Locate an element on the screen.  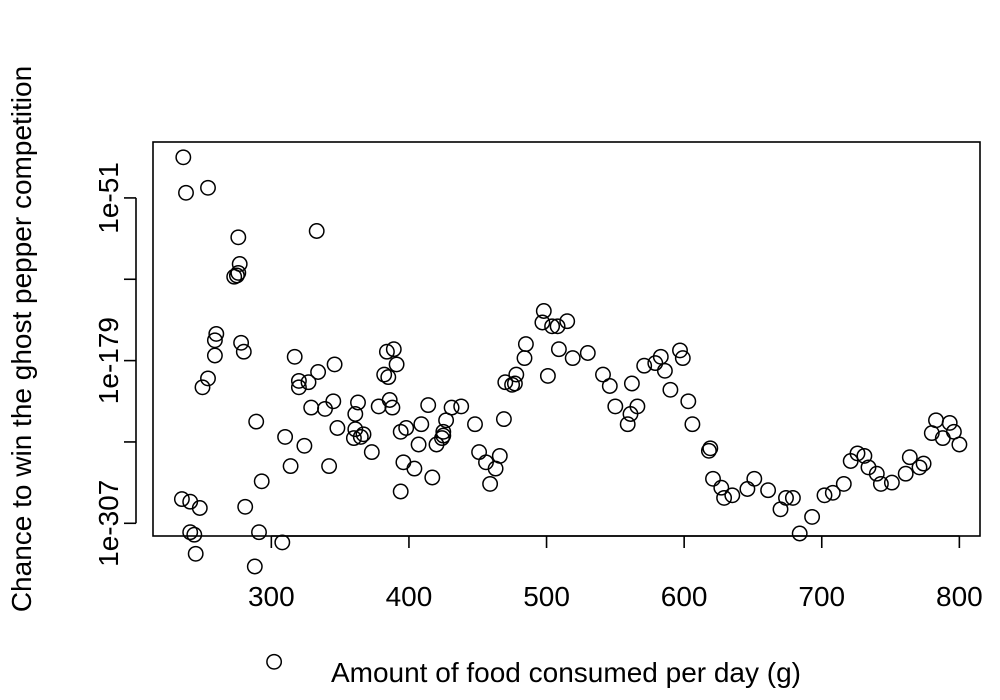
x-tick-label: 800 is located at coordinates (959, 596).